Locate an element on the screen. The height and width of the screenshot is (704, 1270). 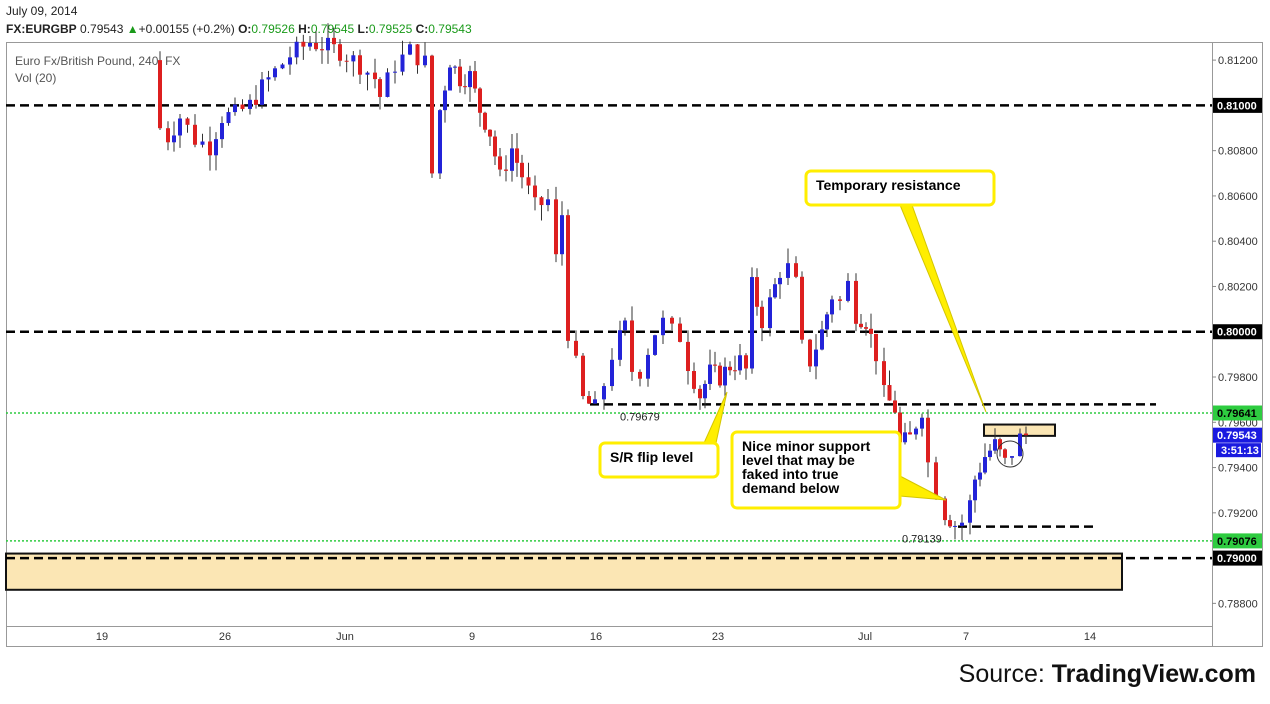
sr-flip-level-callout: S/R flip level is located at coordinates (663, 435).